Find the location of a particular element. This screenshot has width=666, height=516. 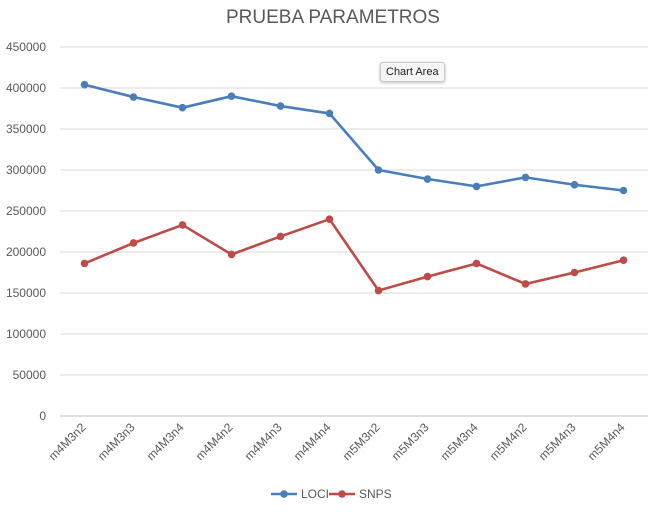

x-tick-label: m5M3n3 is located at coordinates (410, 441).